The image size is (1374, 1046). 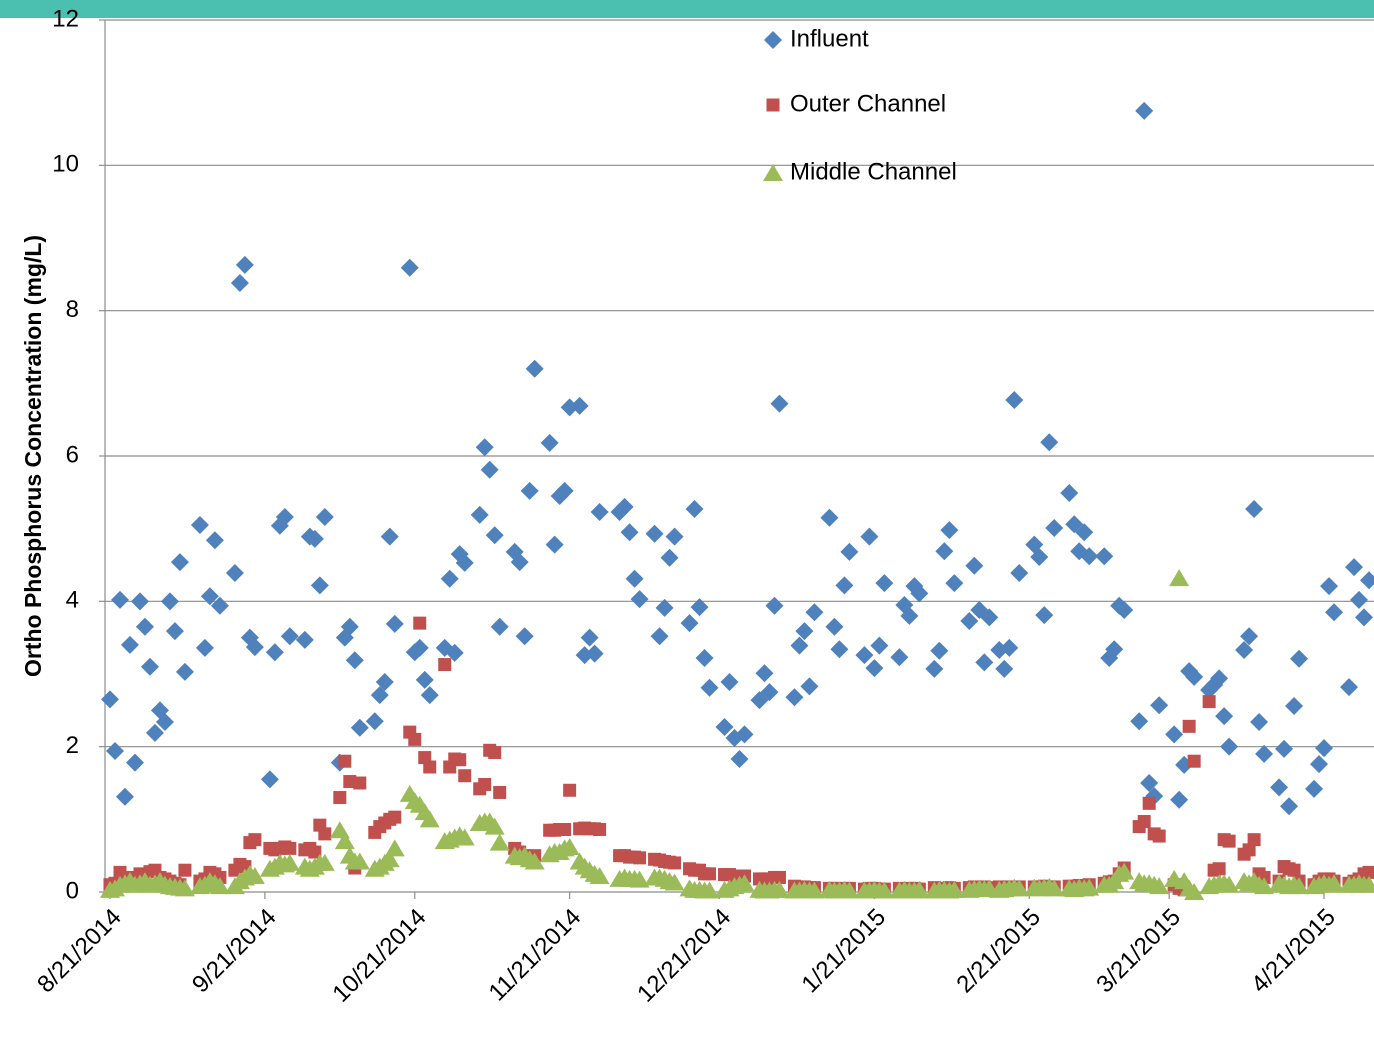 I want to click on y-tick-label: 12, so click(x=65, y=18).